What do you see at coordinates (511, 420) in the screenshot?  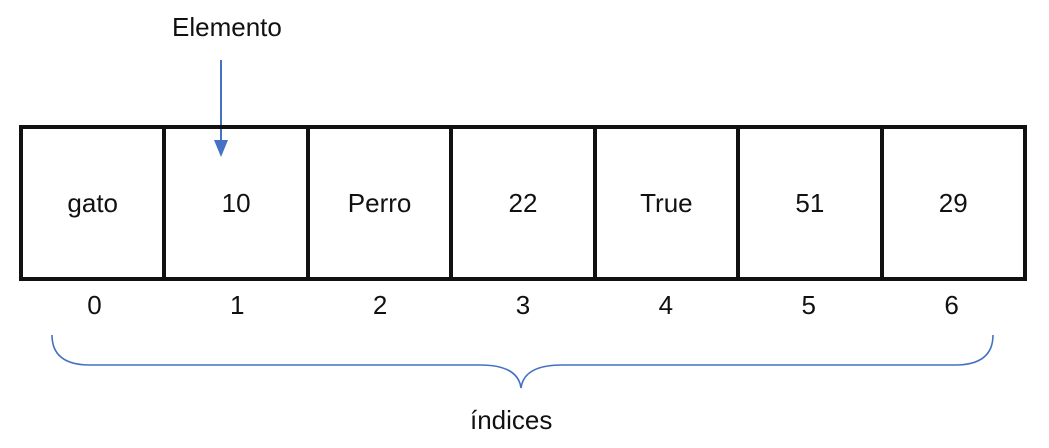 I see `indices-label: índices` at bounding box center [511, 420].